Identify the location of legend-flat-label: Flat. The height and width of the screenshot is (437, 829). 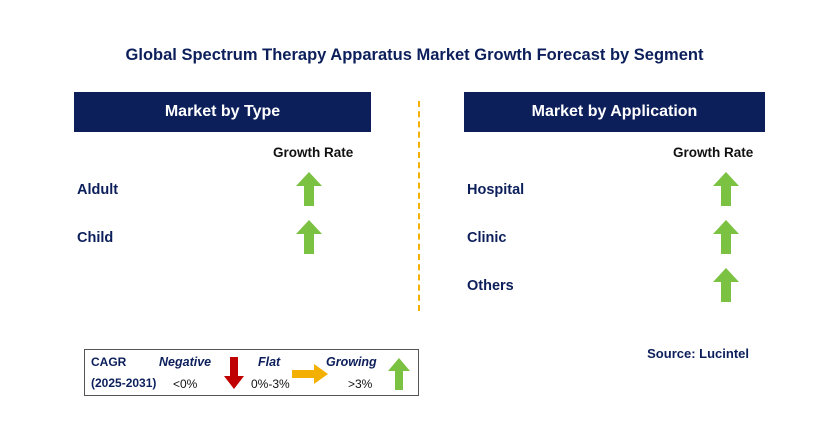
(269, 362).